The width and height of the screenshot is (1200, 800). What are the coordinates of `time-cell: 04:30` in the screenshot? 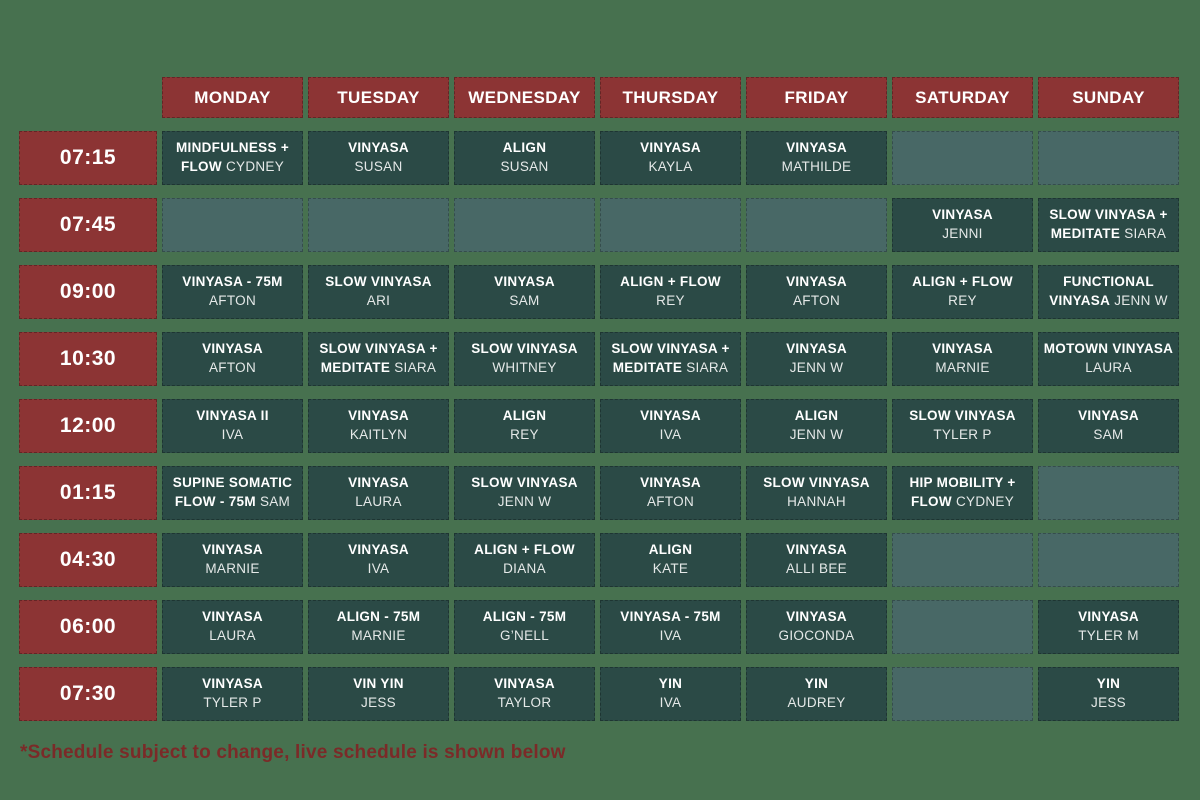 It's located at (88, 560).